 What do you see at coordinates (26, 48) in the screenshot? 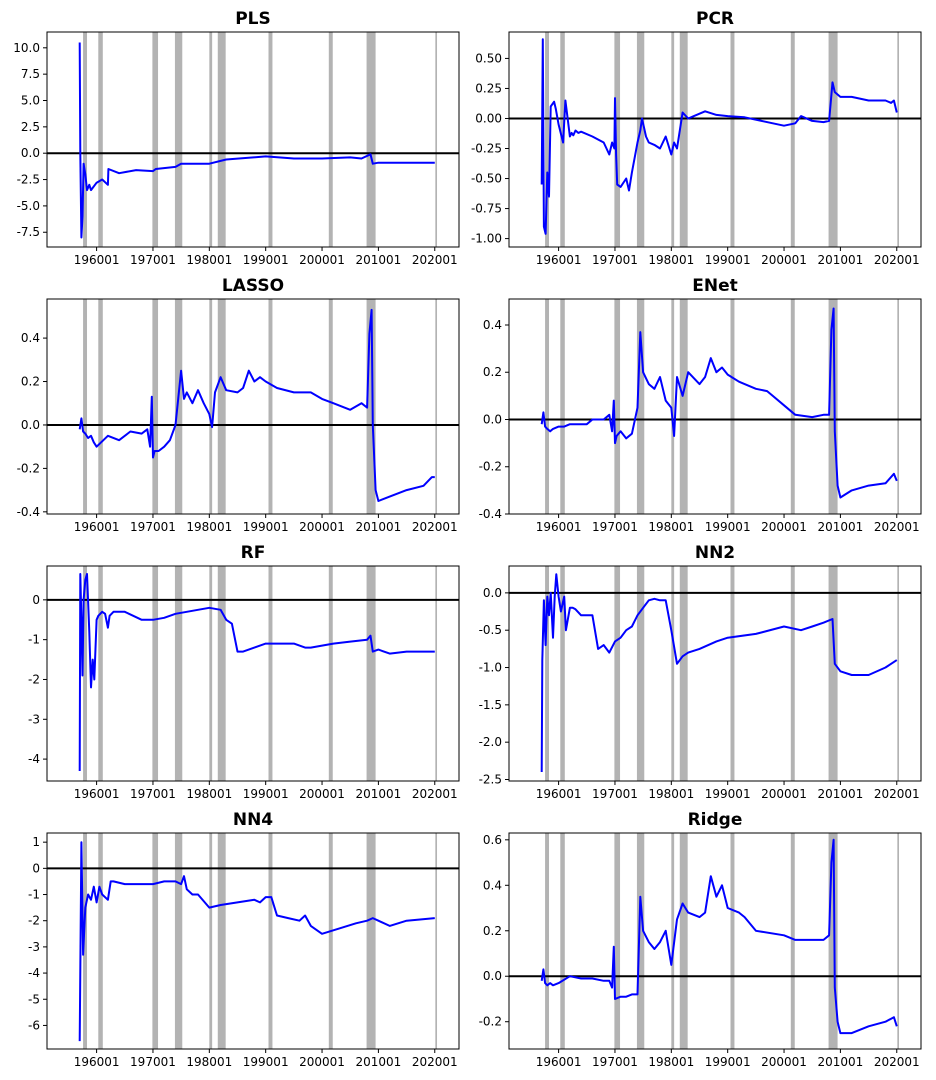
I see `y-tick-label: 10.0` at bounding box center [26, 48].